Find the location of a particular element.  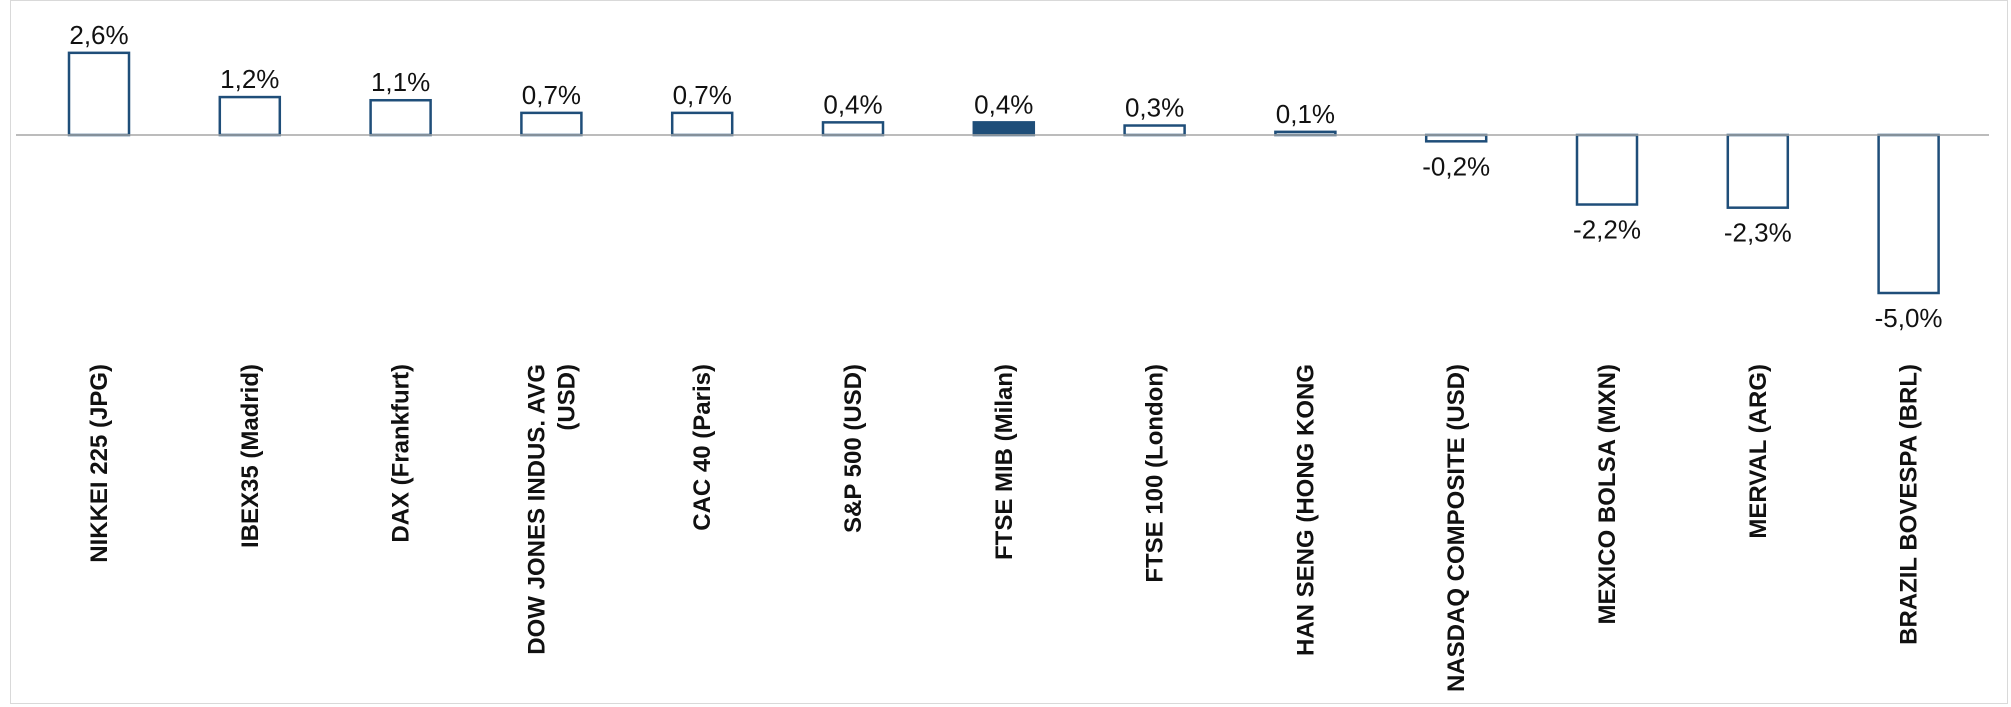

tick-label-han-seng-hong-kong: HAN SENG (HONG KONG is located at coordinates (1305, 510).